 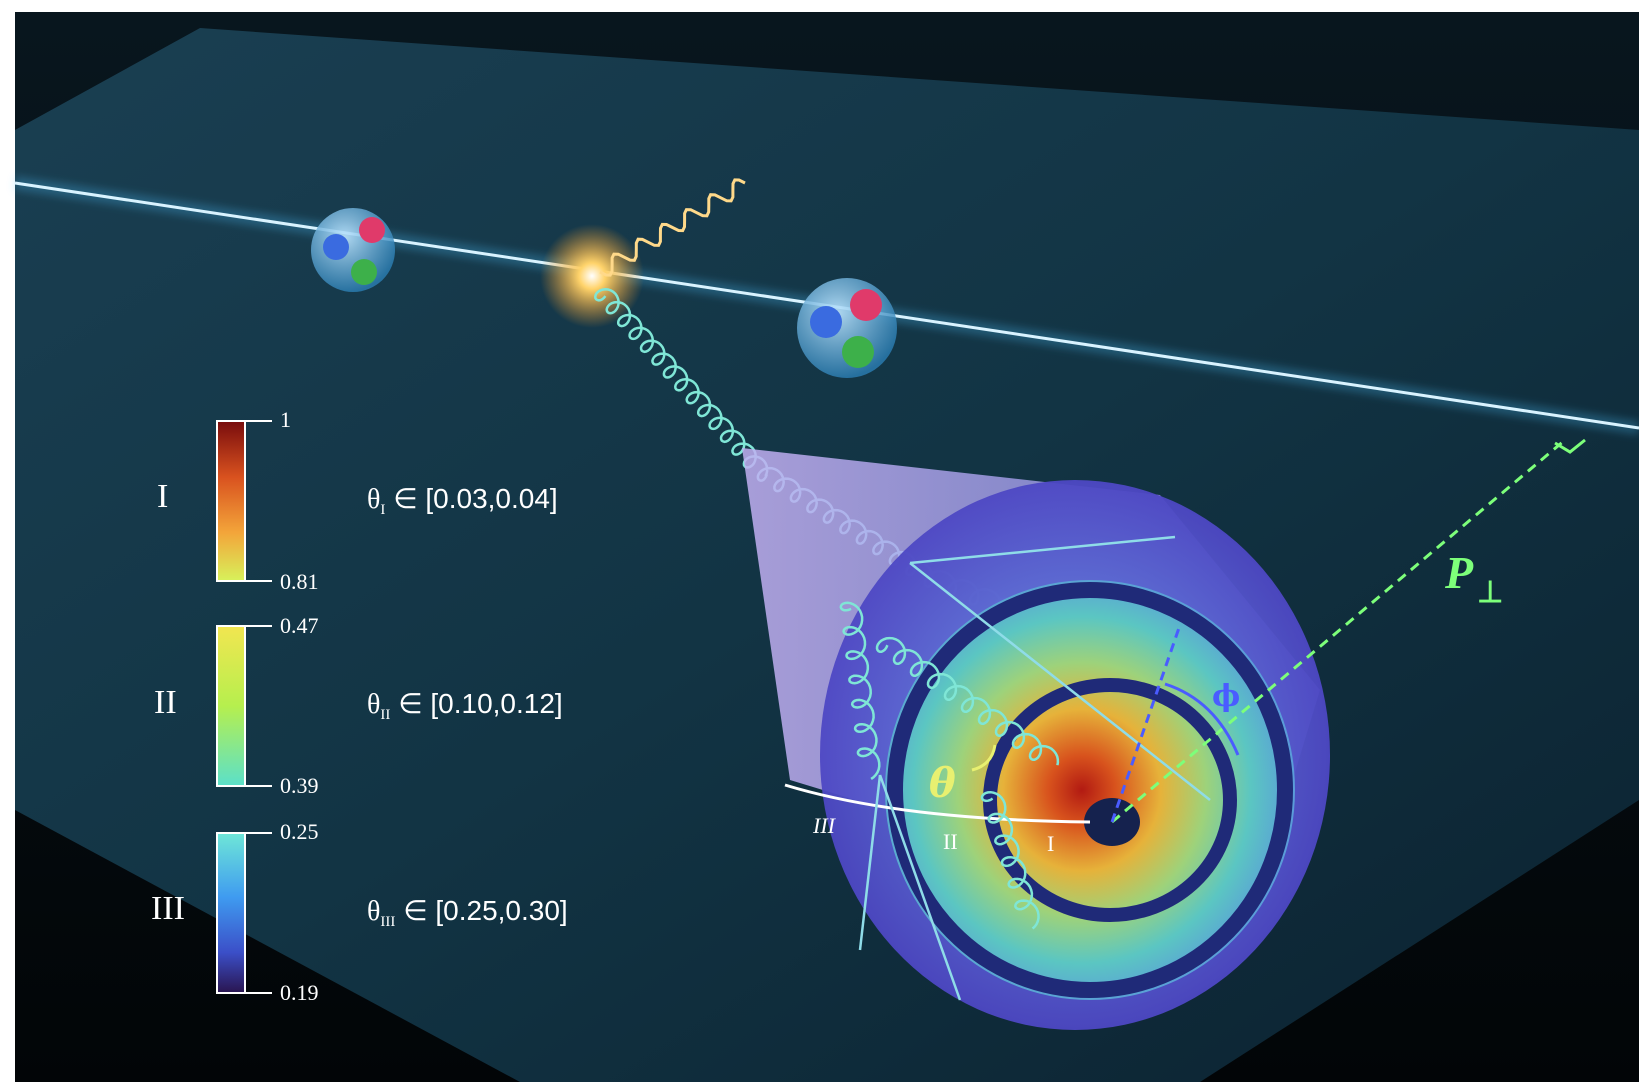 What do you see at coordinates (165, 702) in the screenshot?
I see `colorbar-region-label: II` at bounding box center [165, 702].